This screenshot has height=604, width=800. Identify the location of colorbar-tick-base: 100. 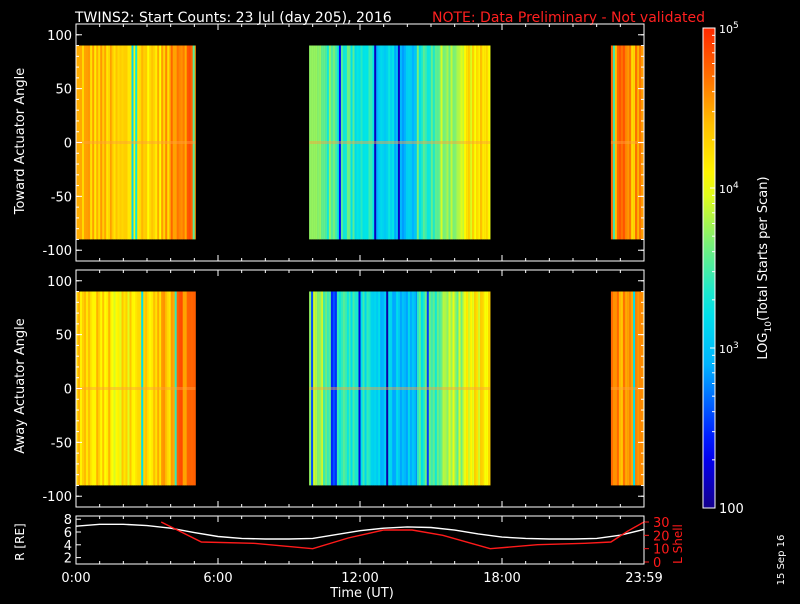
(731, 509).